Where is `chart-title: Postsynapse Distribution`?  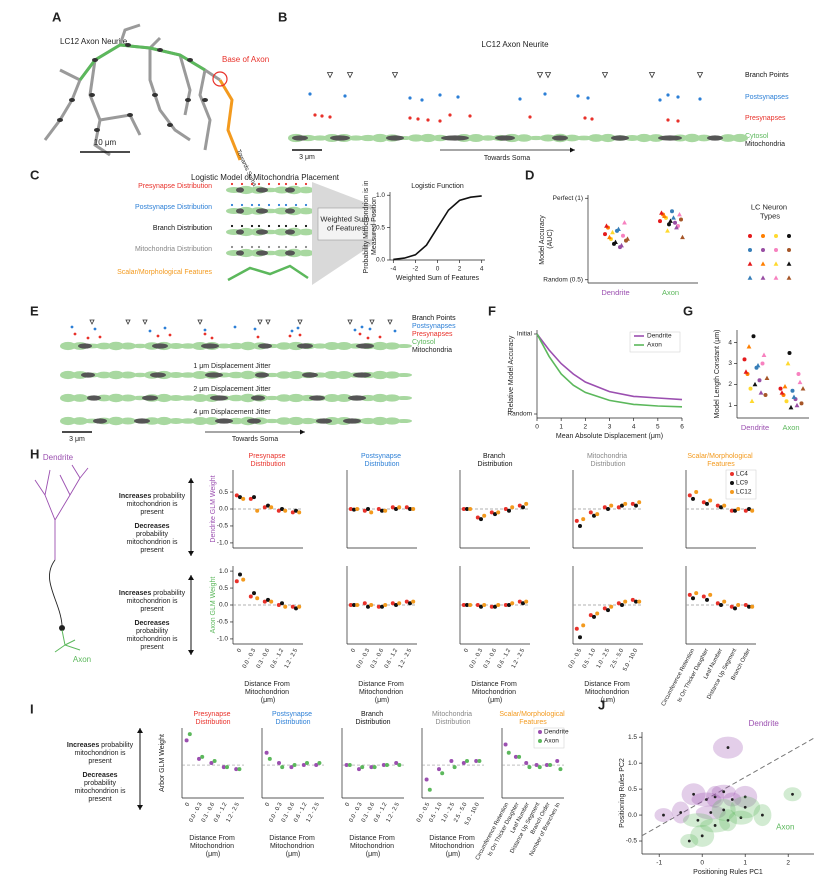 chart-title: Postsynapse Distribution is located at coordinates (293, 718).